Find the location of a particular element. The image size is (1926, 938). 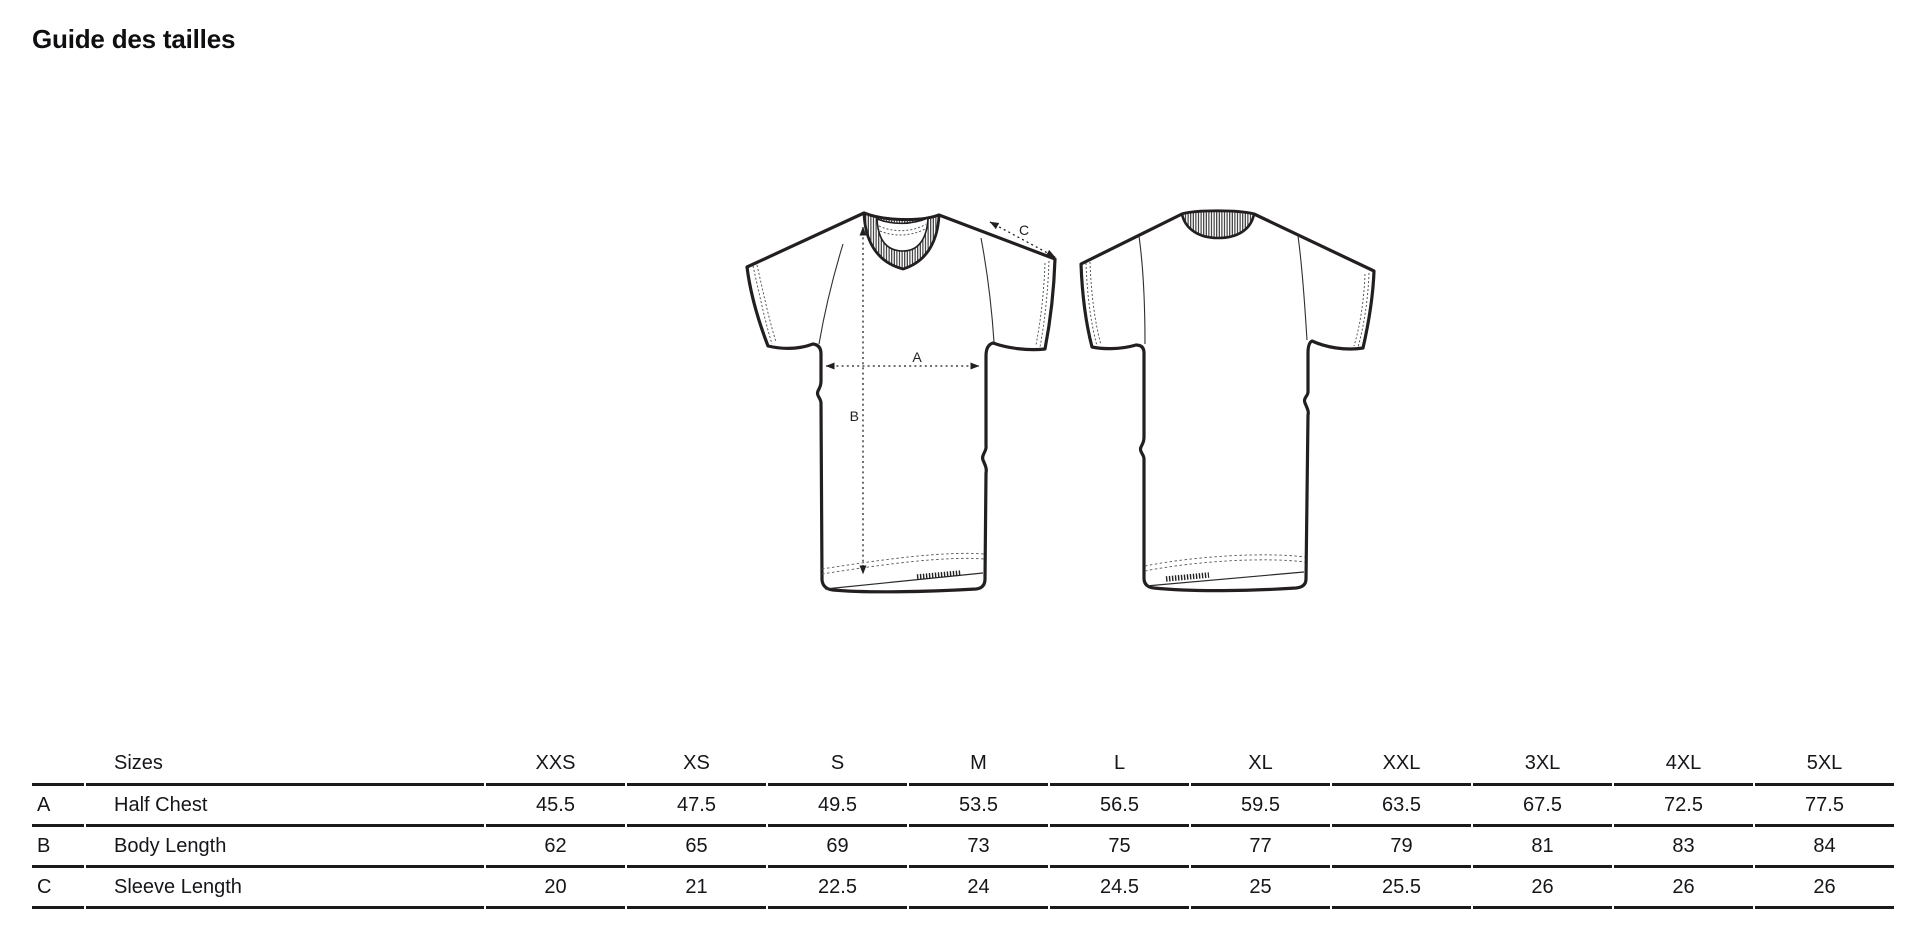

sleeve-length-xxs: 20 is located at coordinates (555, 888).